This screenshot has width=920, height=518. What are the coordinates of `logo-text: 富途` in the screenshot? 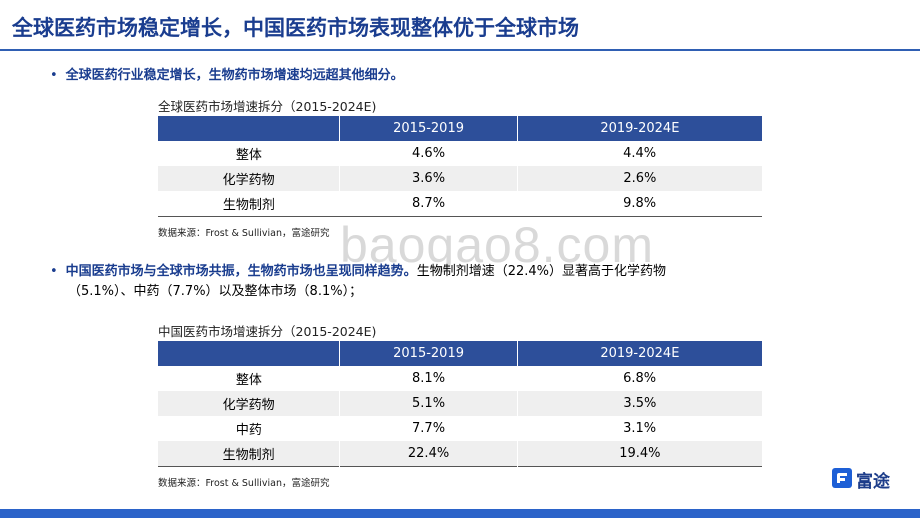 It's located at (873, 482).